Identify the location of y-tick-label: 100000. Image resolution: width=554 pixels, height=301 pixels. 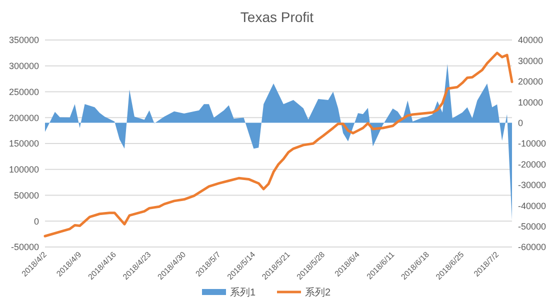
(23, 169).